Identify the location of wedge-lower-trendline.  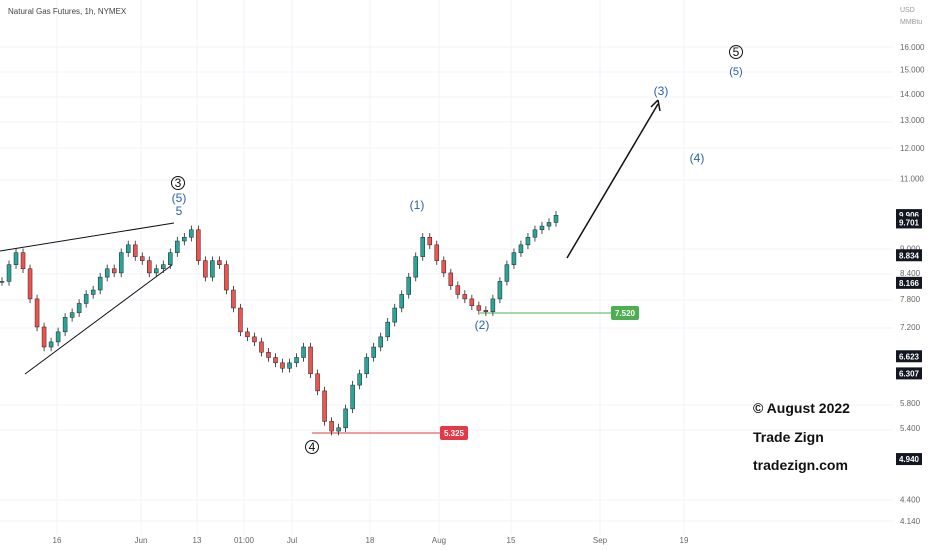
(98, 319).